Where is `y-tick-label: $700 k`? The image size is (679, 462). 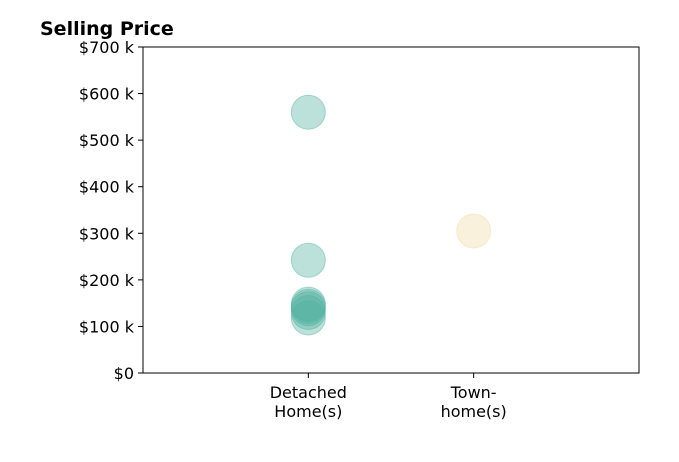
y-tick-label: $700 k is located at coordinates (107, 47).